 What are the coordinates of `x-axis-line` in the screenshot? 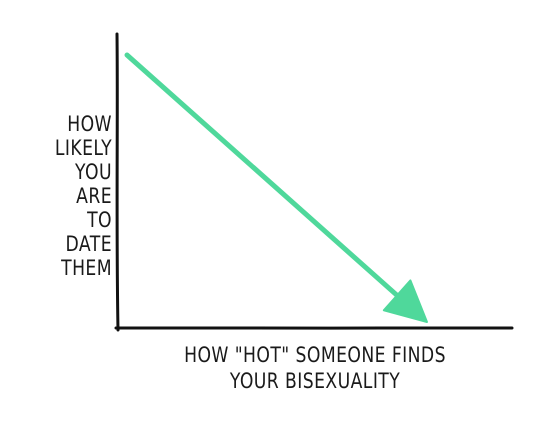 It's located at (314, 328).